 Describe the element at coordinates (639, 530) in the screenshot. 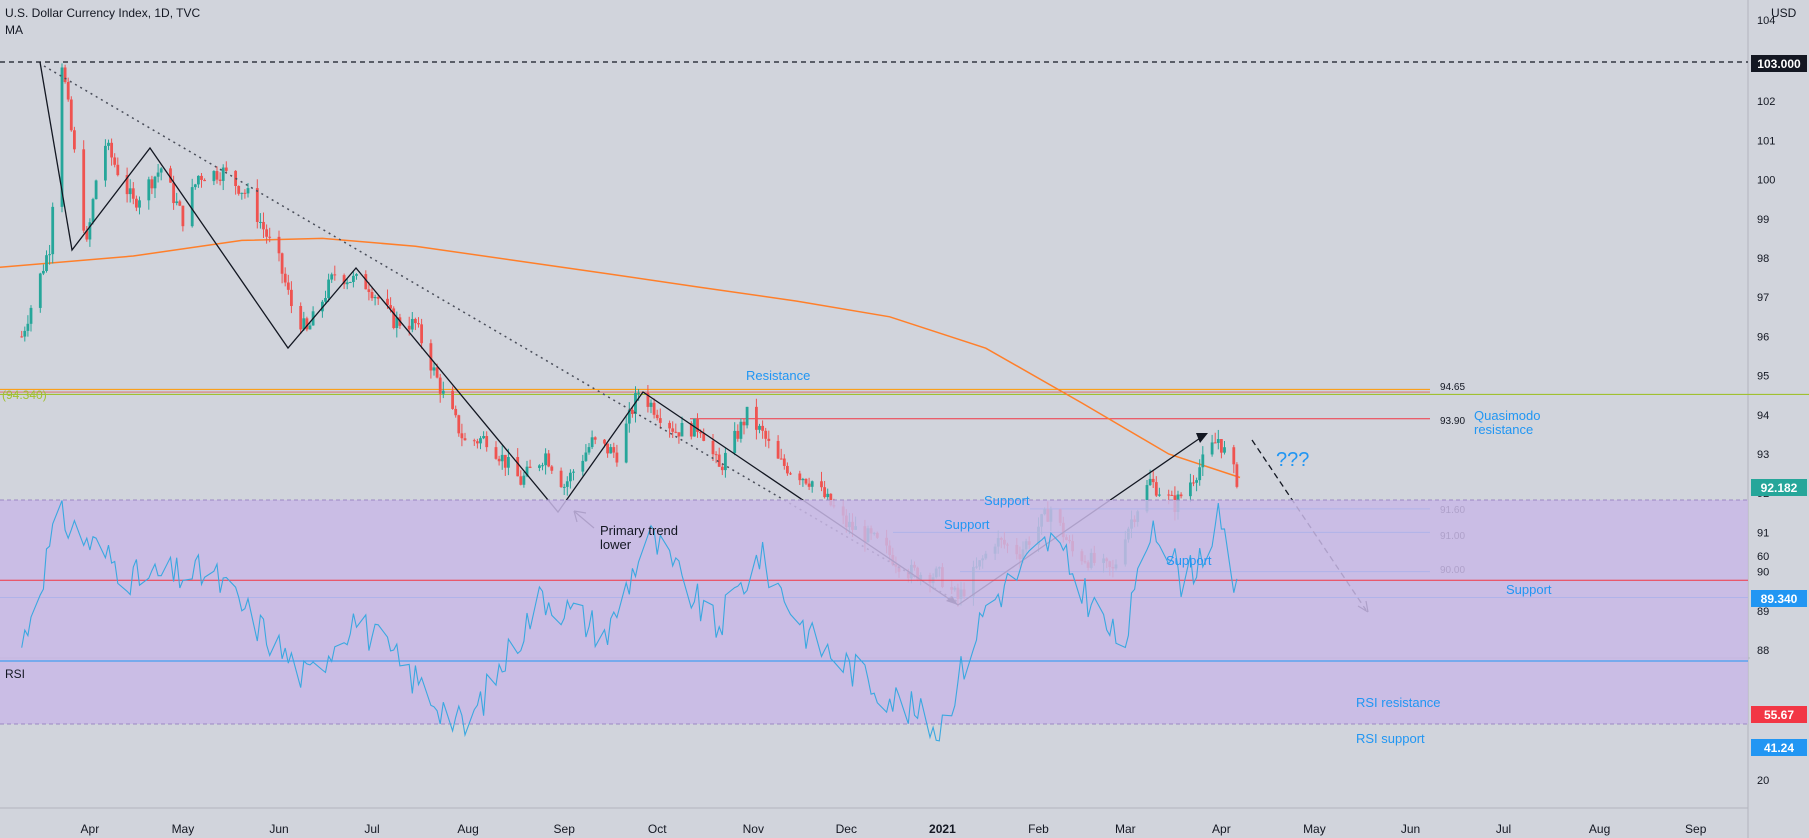

I see `primary-trend-line1: Primary trend` at that location.